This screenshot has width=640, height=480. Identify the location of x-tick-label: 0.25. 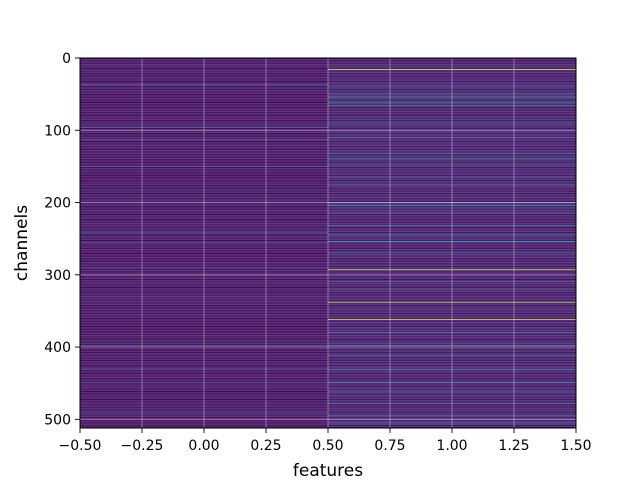
(265, 446).